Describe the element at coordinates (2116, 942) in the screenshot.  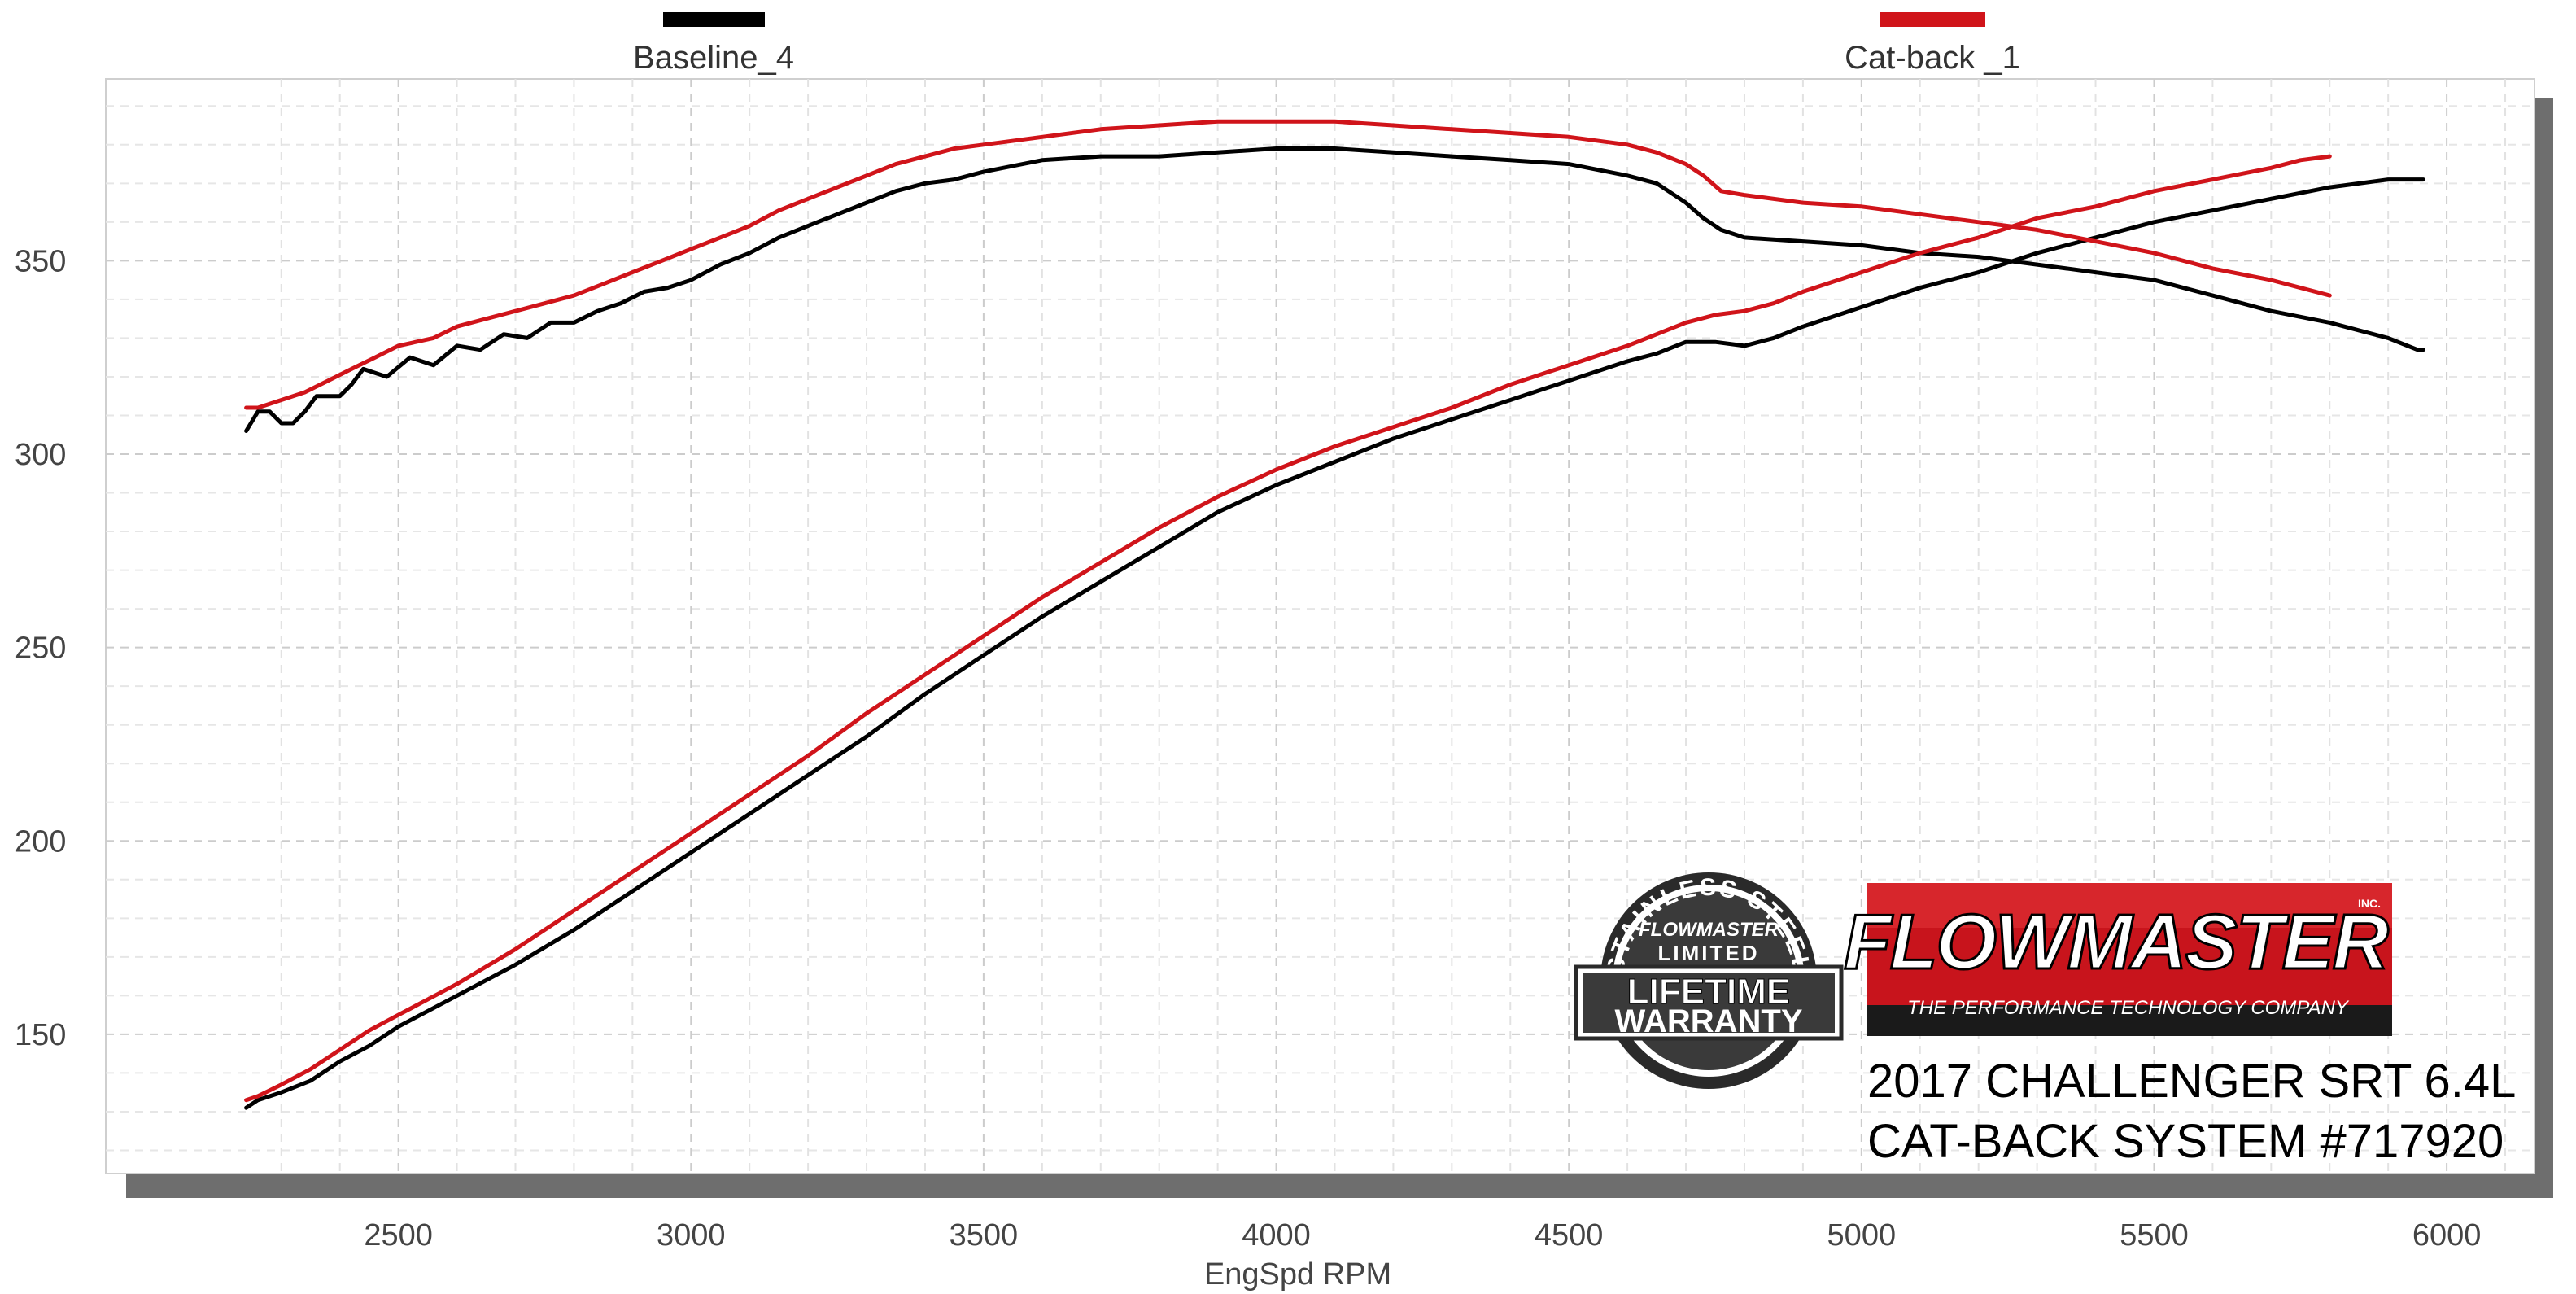
I see `flowmaster-wordmark: FLOWMASTER` at that location.